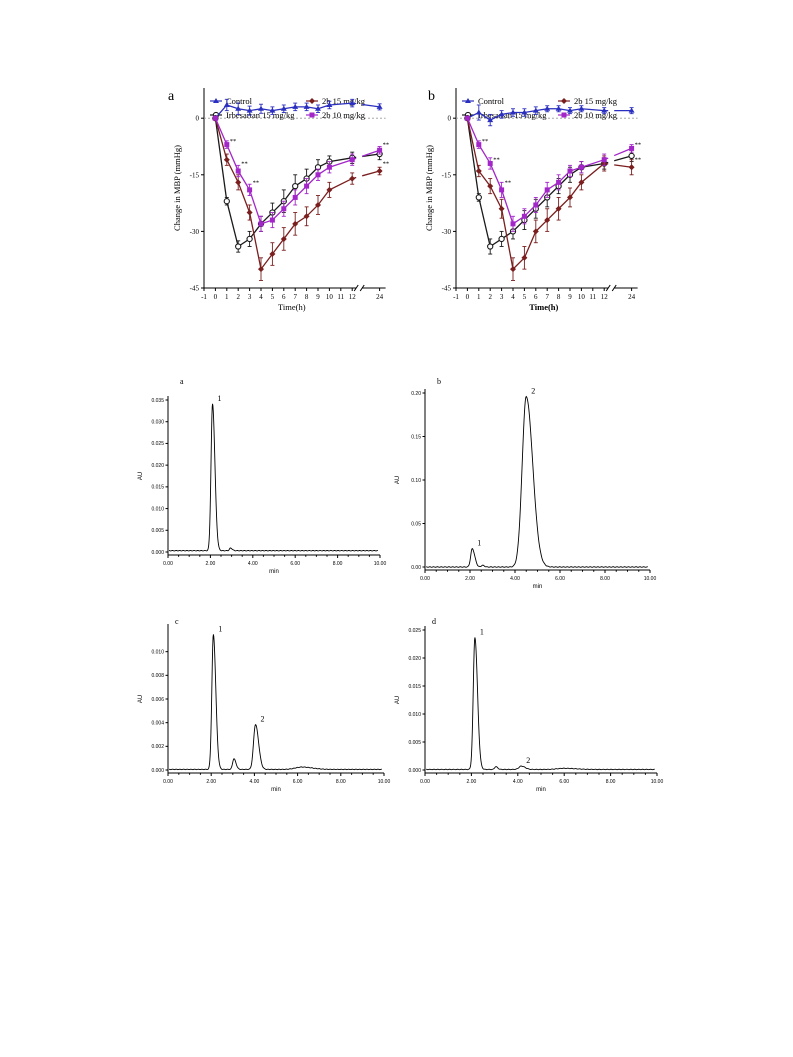 The width and height of the screenshot is (793, 1057). I want to click on y-tick-label: -45, so click(195, 289).